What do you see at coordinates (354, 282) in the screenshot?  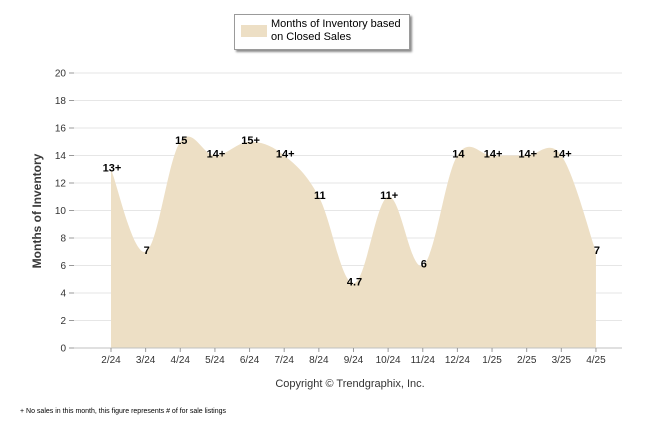 I see `data-label: 4.7` at bounding box center [354, 282].